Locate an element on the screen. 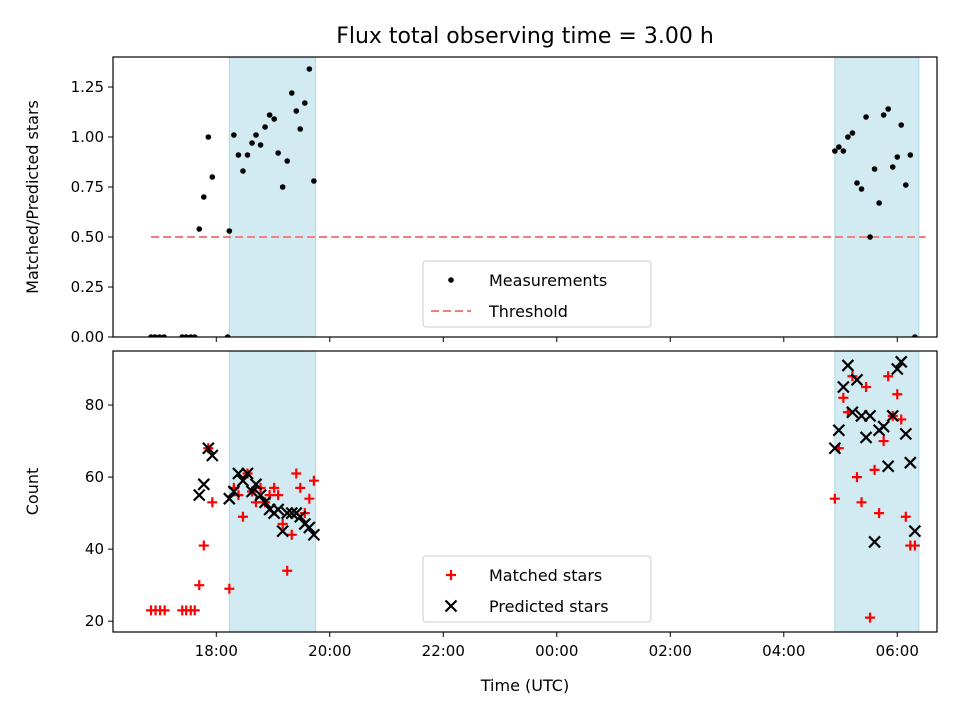  legend-marker-predicted is located at coordinates (451, 606).